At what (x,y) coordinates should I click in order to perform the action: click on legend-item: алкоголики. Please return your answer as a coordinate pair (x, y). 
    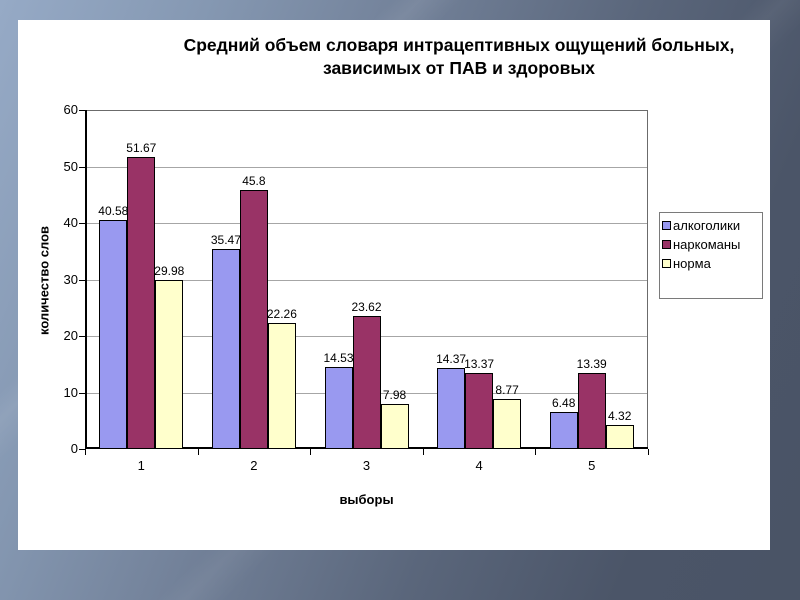
    Looking at the image, I should click on (711, 225).